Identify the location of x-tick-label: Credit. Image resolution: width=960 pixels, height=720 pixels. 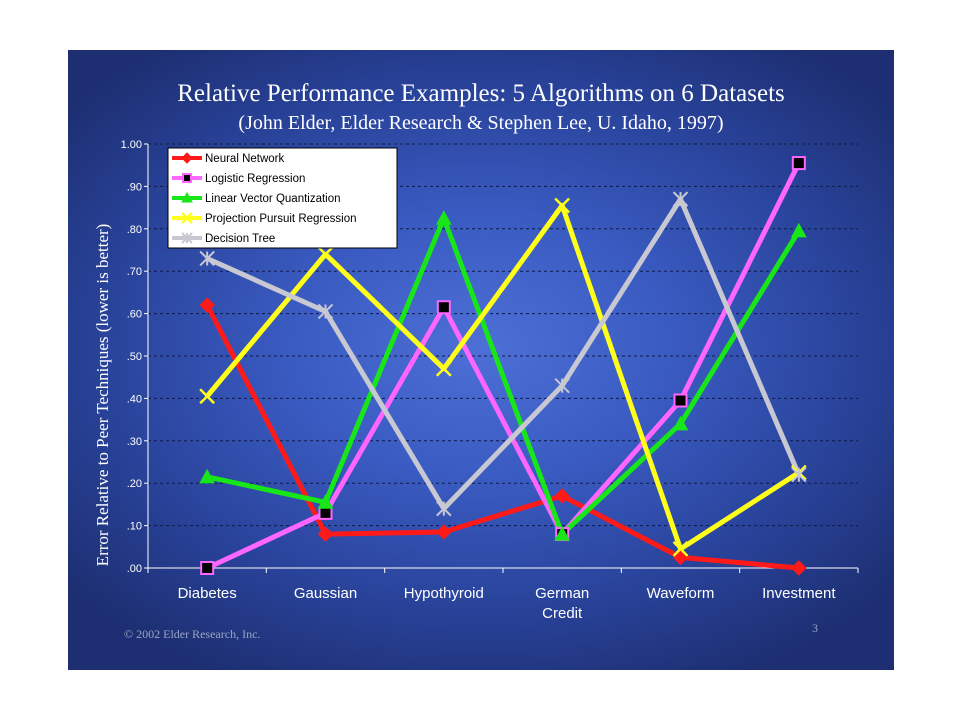
(562, 613).